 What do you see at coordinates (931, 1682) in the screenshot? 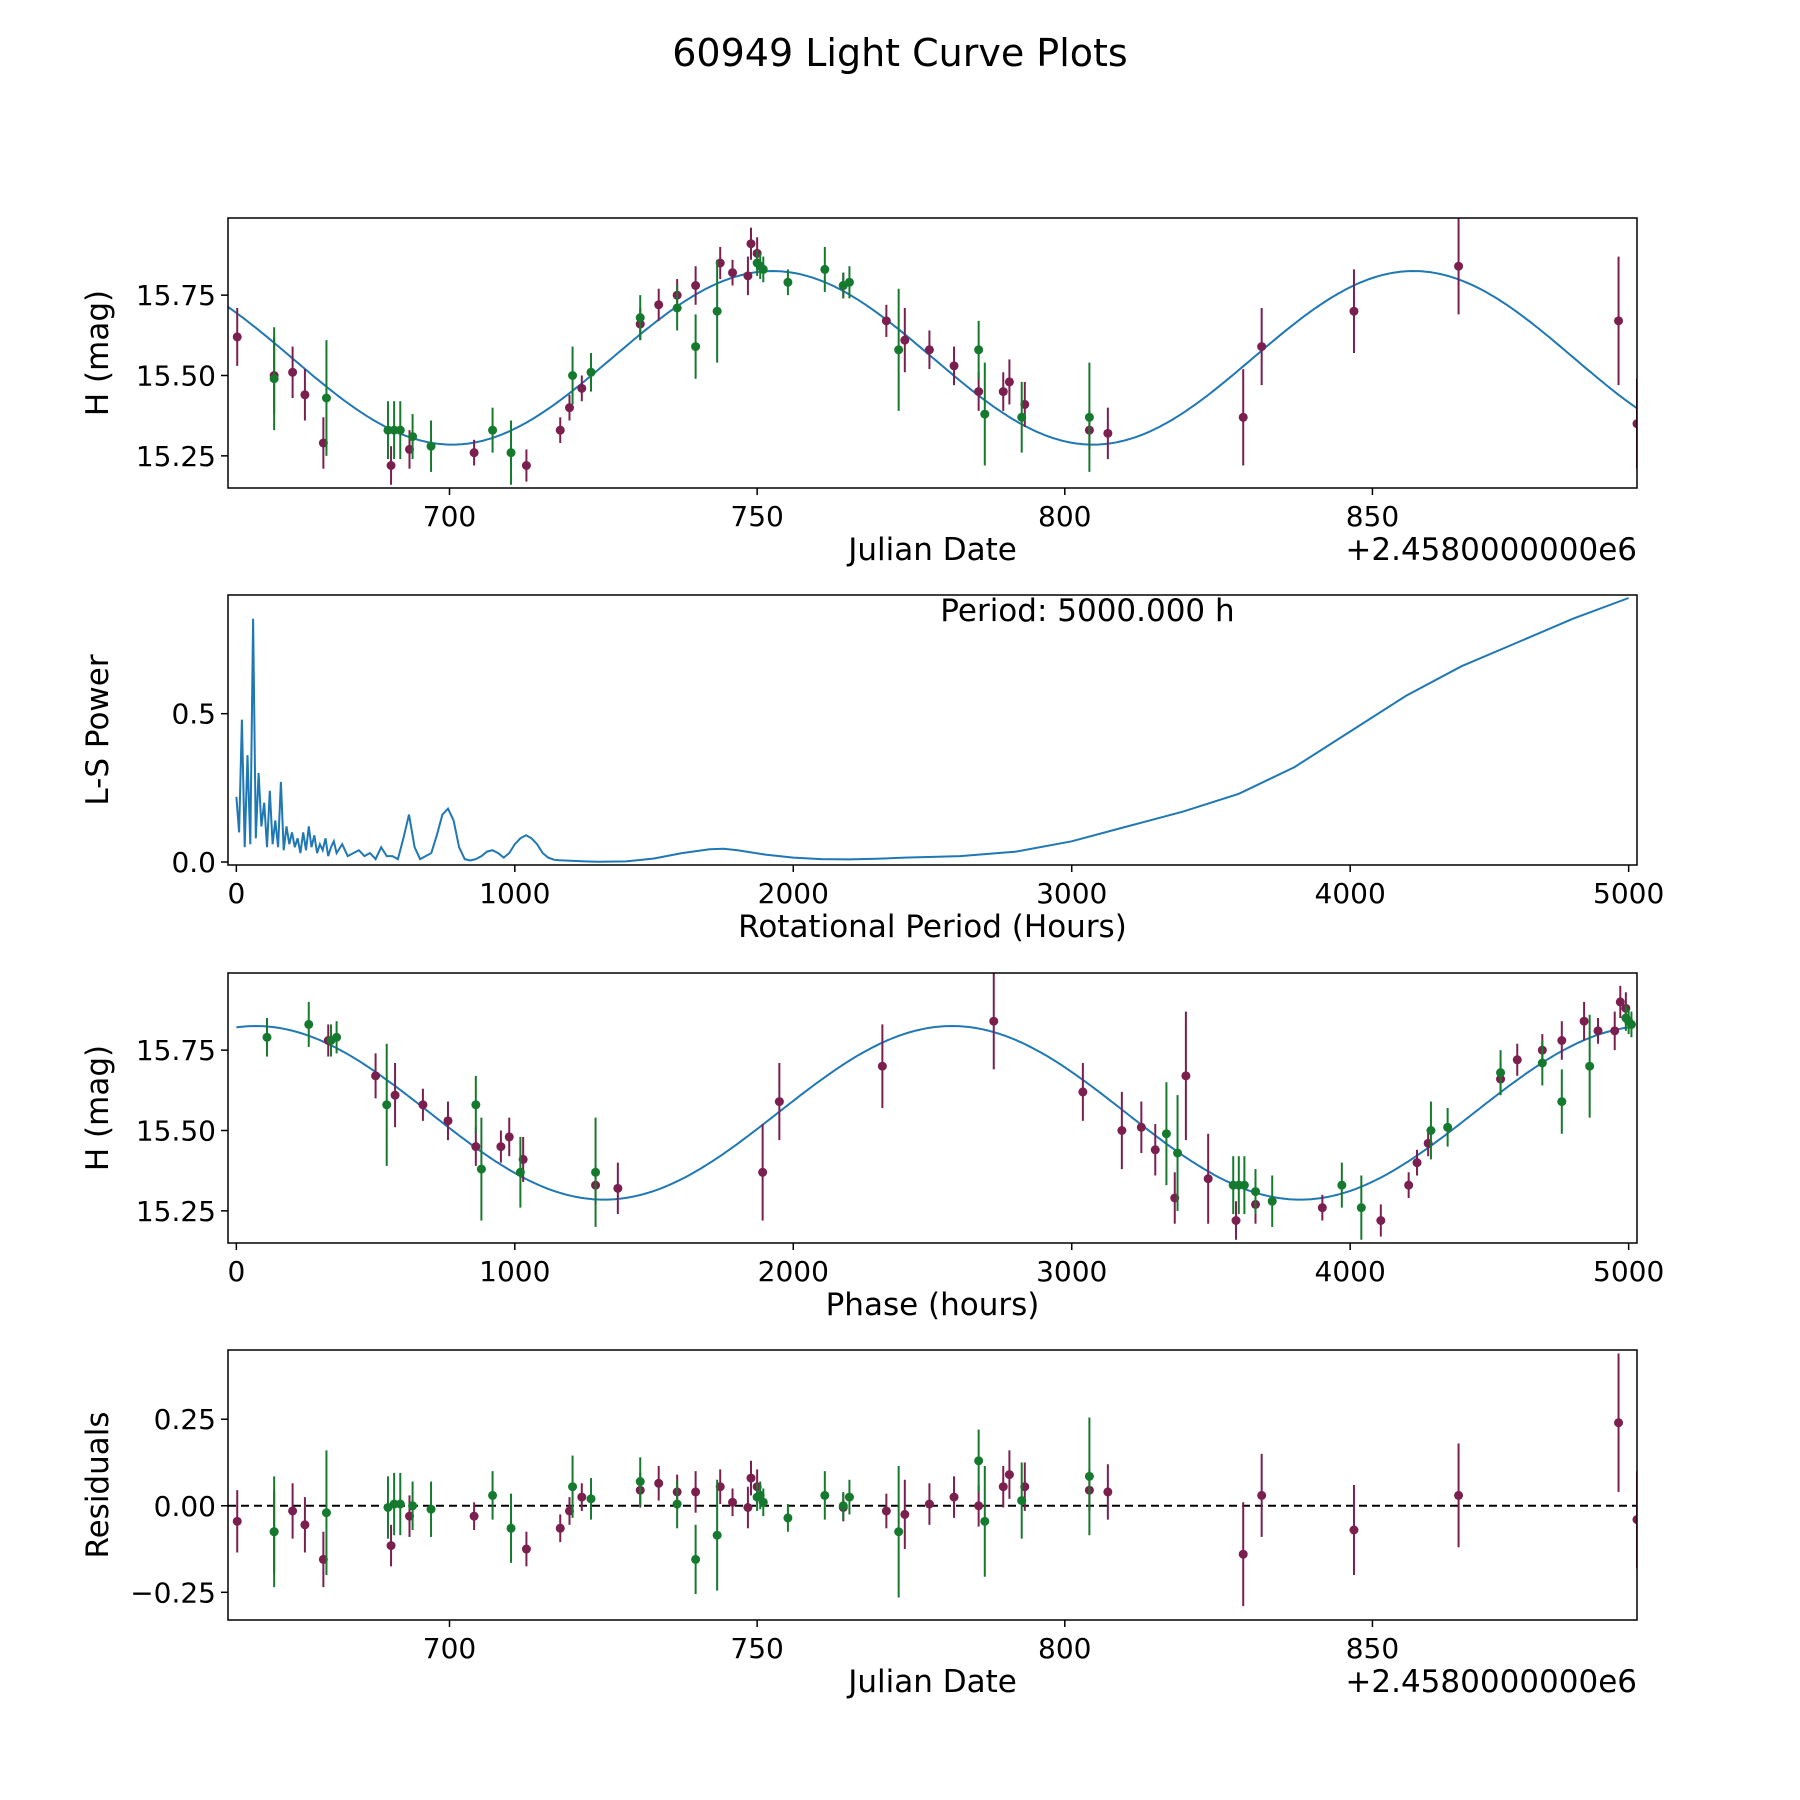
I see `x-axis-label: Julian Date` at bounding box center [931, 1682].